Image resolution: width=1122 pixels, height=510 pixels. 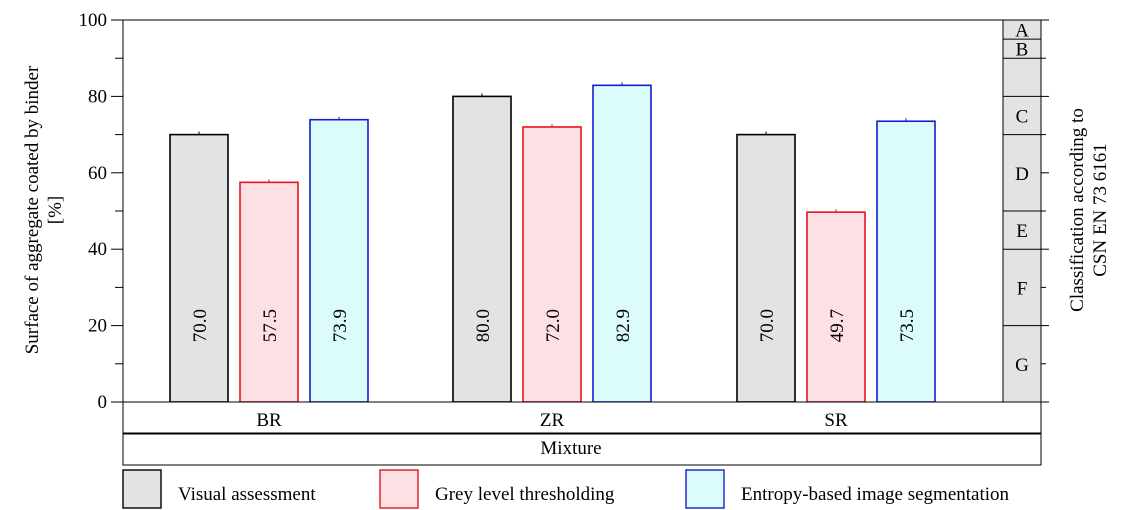 I want to click on legend-label: Entropy-based image segmentation, so click(x=875, y=494).